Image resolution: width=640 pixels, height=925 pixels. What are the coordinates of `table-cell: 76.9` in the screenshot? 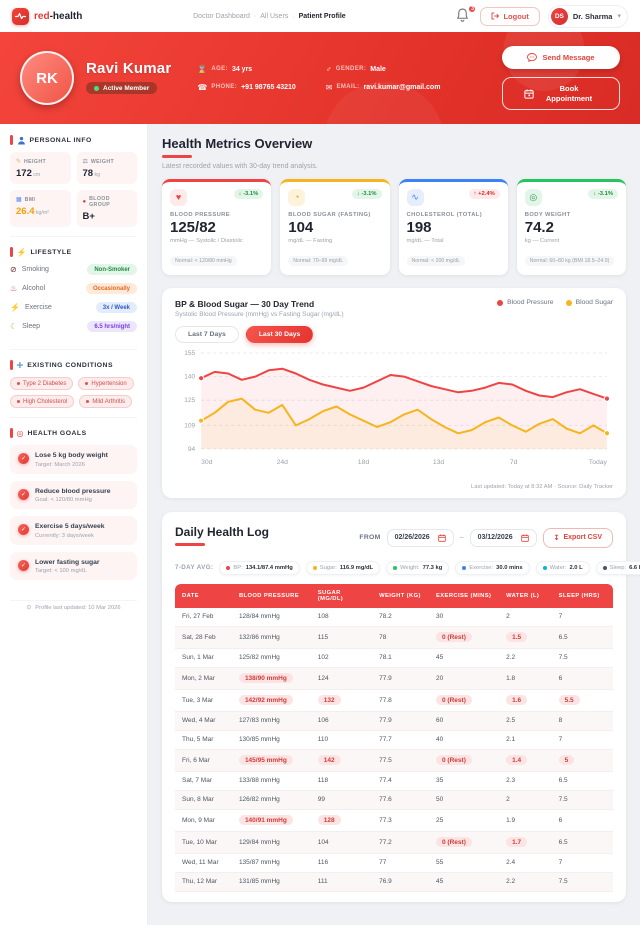 It's located at (401, 882).